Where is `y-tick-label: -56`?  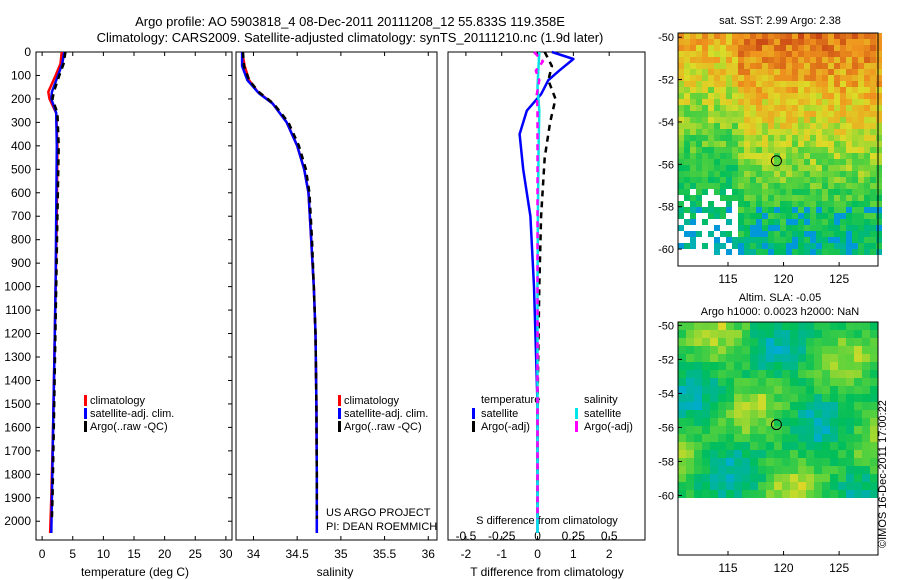
y-tick-label: -56 is located at coordinates (666, 165).